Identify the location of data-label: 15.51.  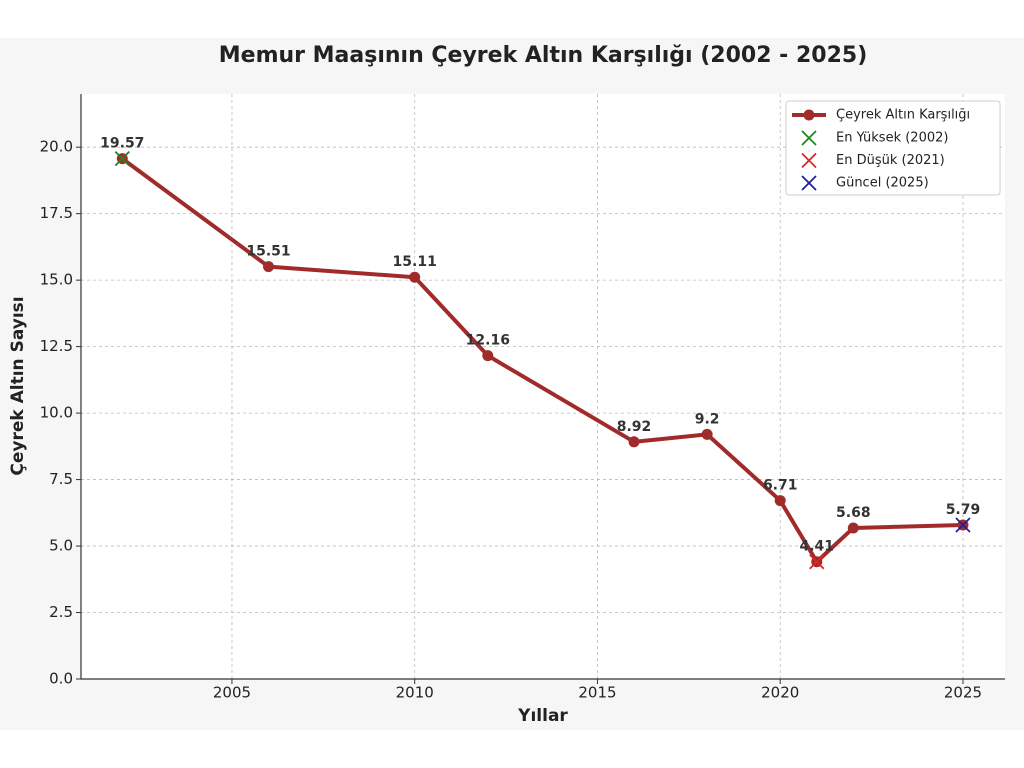
(268, 252).